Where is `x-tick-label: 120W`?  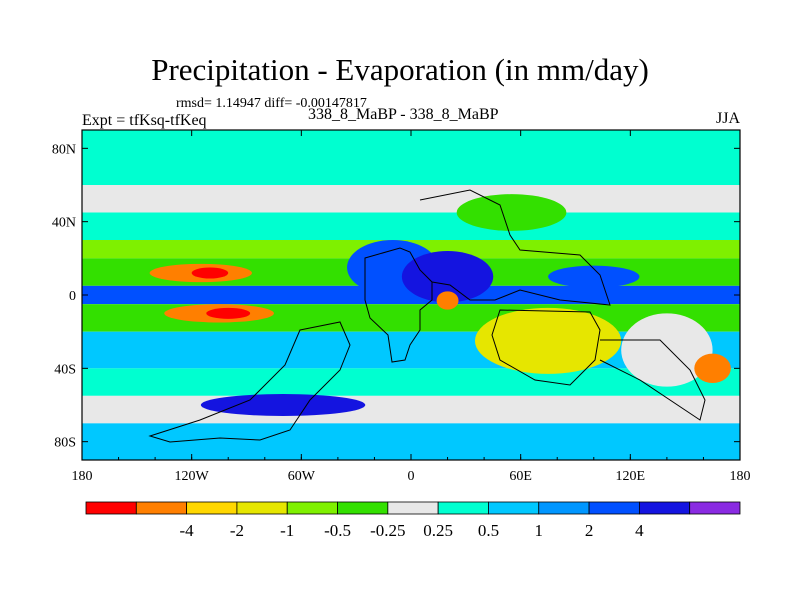 x-tick-label: 120W is located at coordinates (192, 476).